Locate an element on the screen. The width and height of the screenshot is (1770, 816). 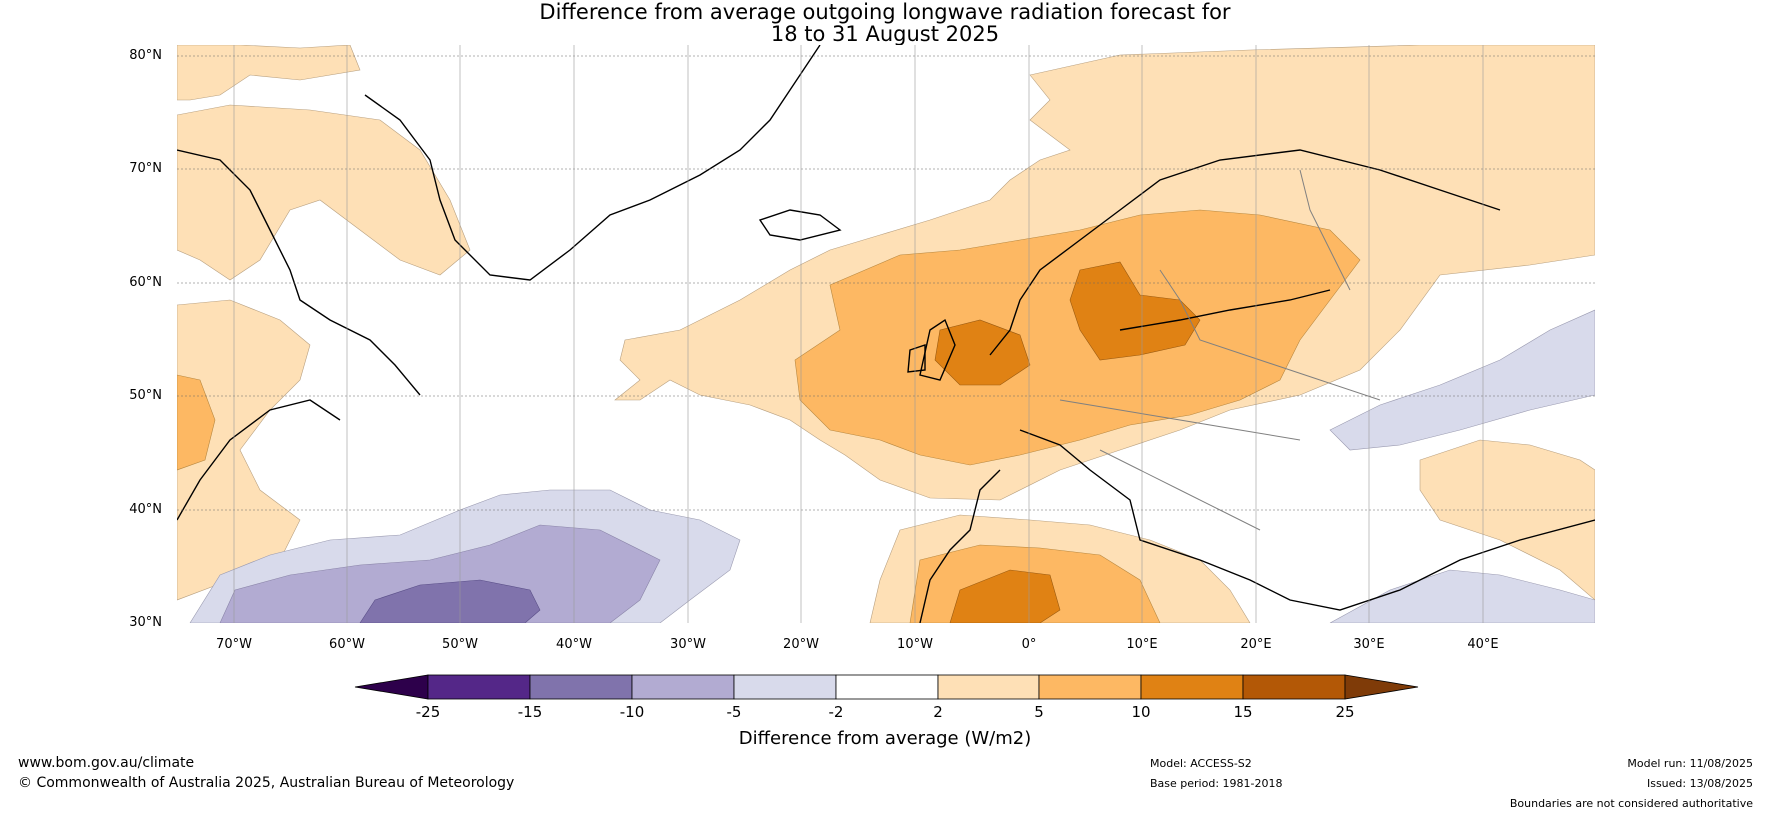
lon-label: 10°E is located at coordinates (1142, 644).